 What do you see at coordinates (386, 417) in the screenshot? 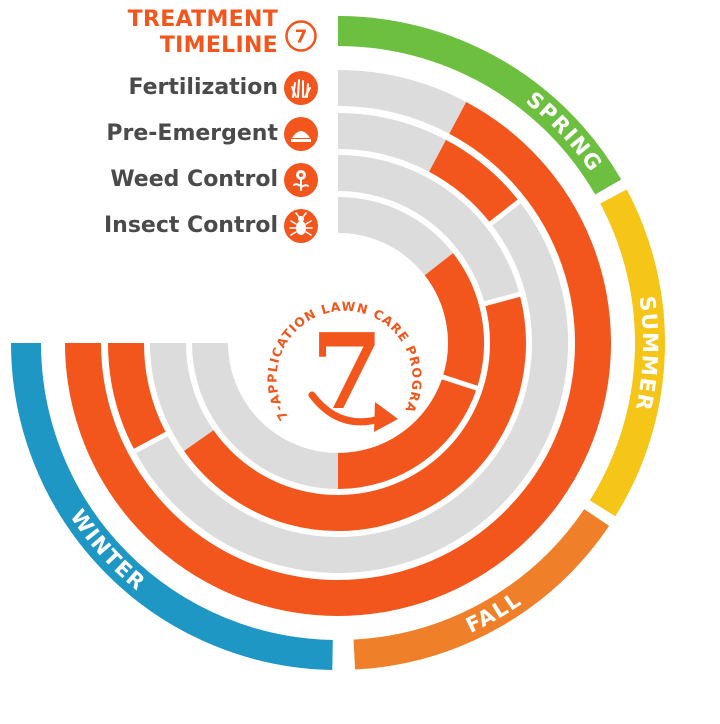
I see `cycle-arrowhead-icon` at bounding box center [386, 417].